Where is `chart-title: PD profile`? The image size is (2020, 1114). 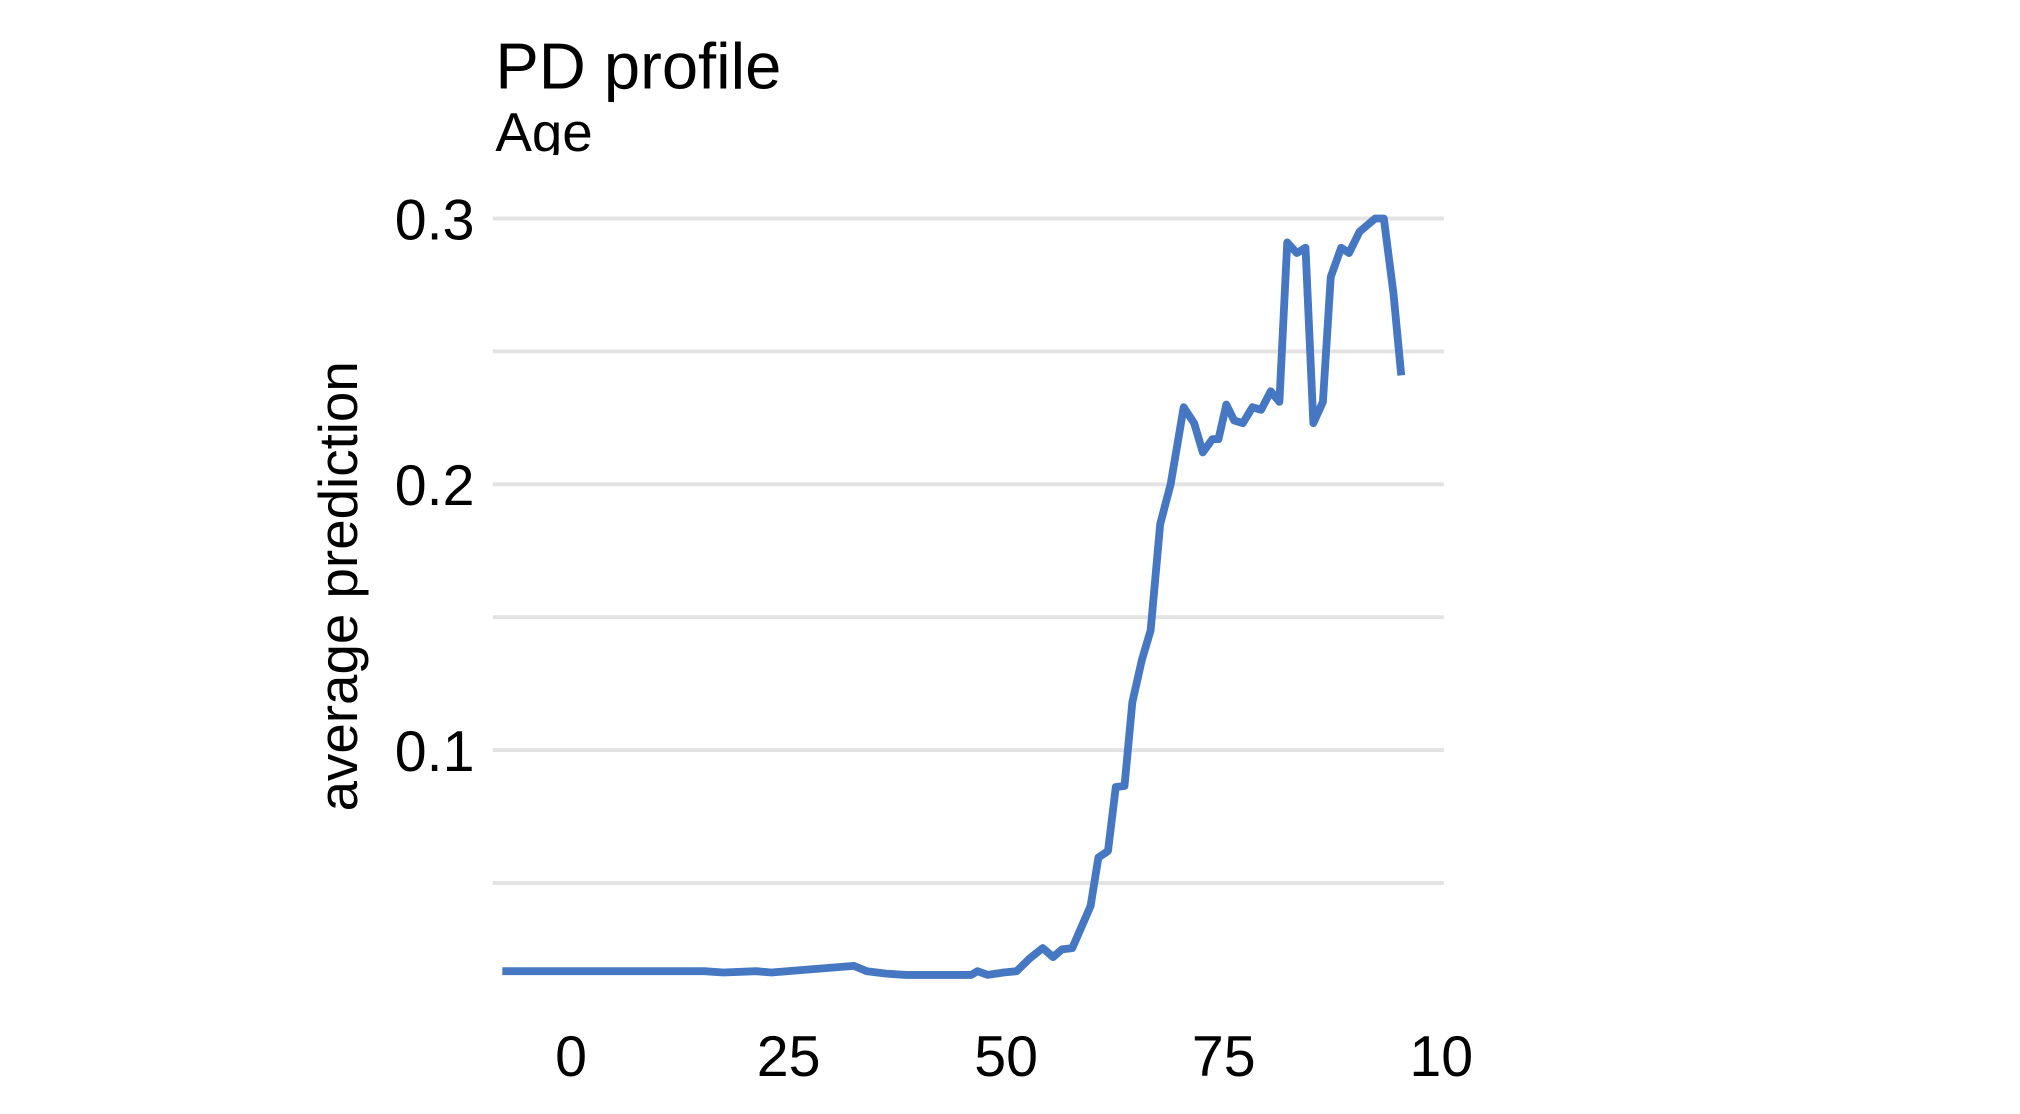 chart-title: PD profile is located at coordinates (638, 66).